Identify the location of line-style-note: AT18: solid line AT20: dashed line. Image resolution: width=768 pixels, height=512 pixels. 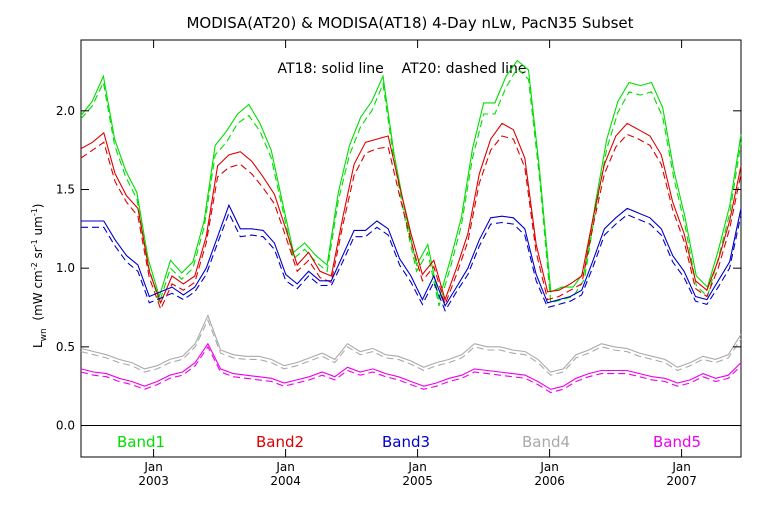
(402, 69).